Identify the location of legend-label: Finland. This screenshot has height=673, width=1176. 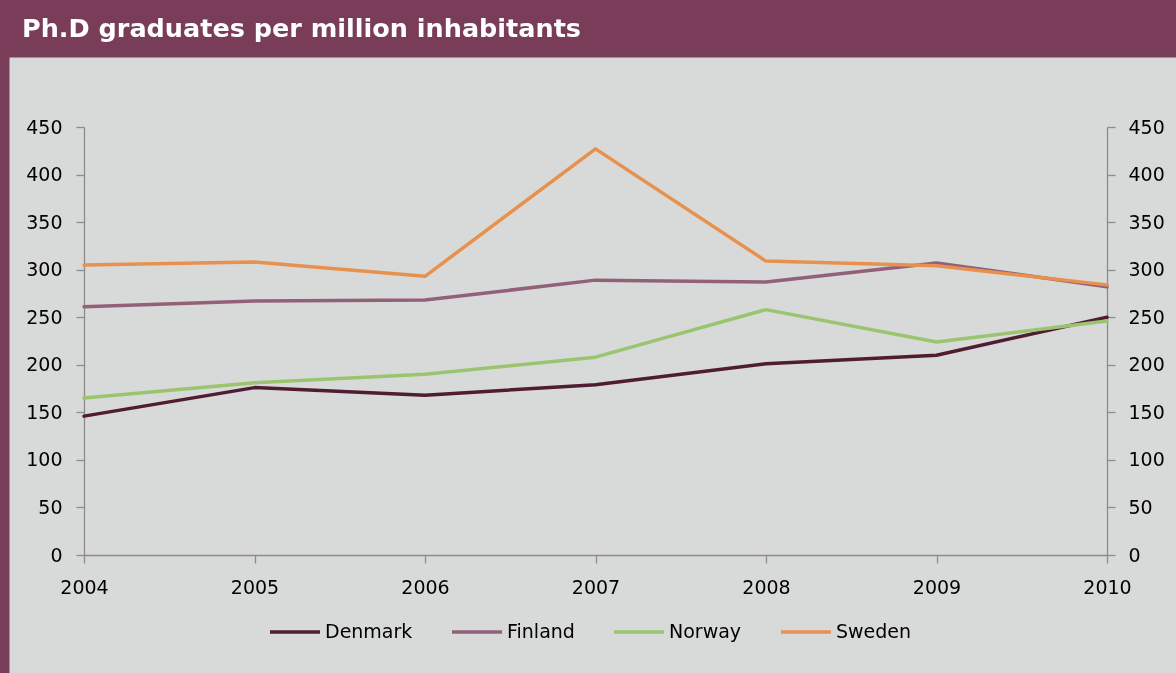
(541, 631).